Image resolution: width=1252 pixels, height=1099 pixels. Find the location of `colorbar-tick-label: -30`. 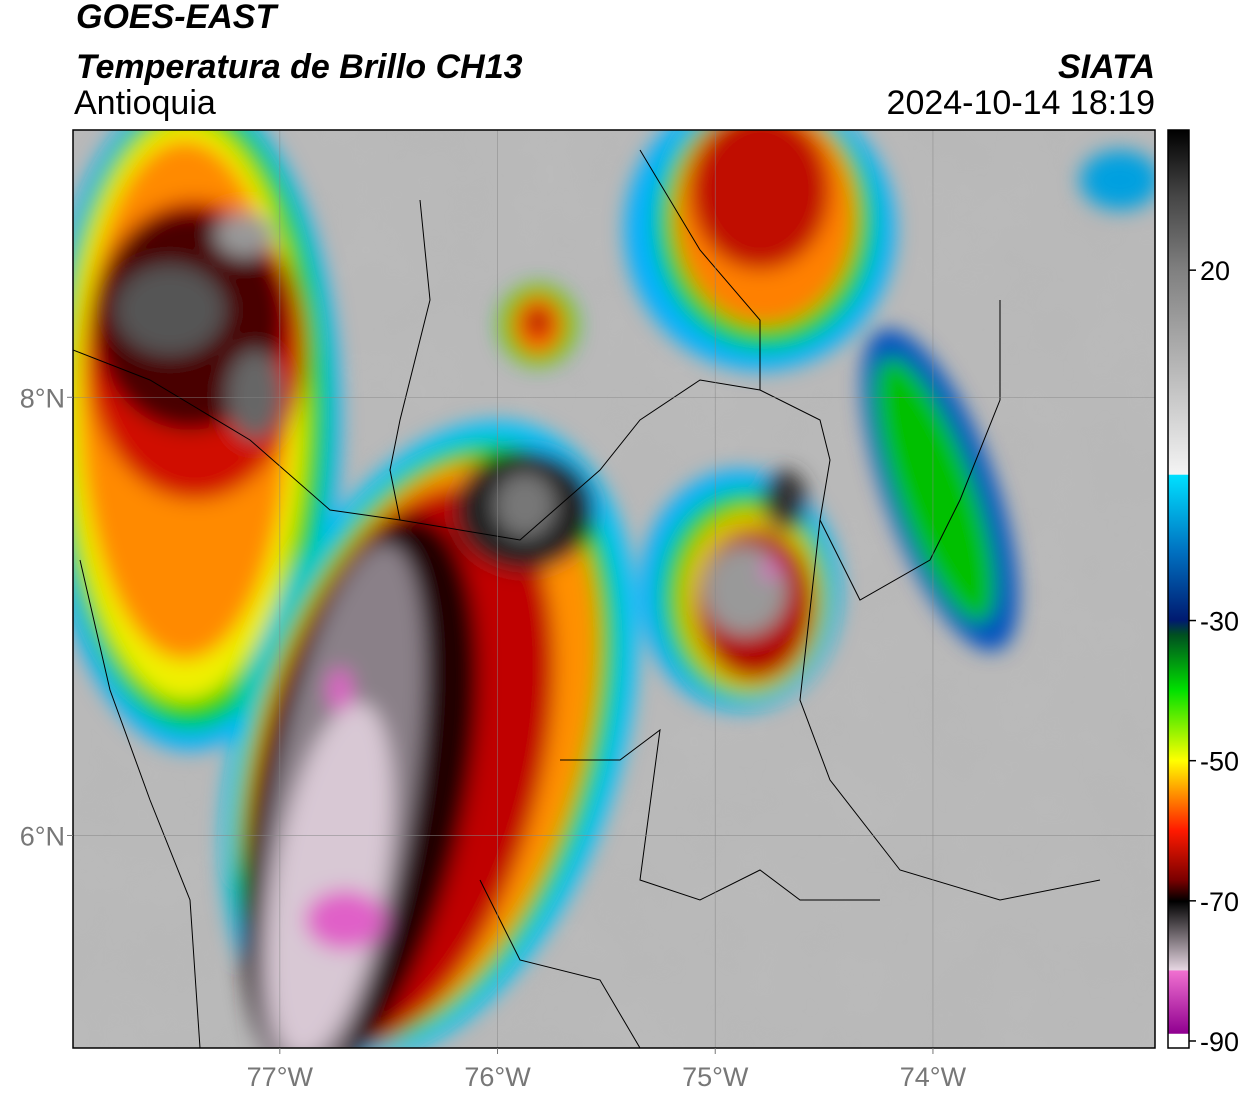

colorbar-tick-label: -30 is located at coordinates (1219, 622).